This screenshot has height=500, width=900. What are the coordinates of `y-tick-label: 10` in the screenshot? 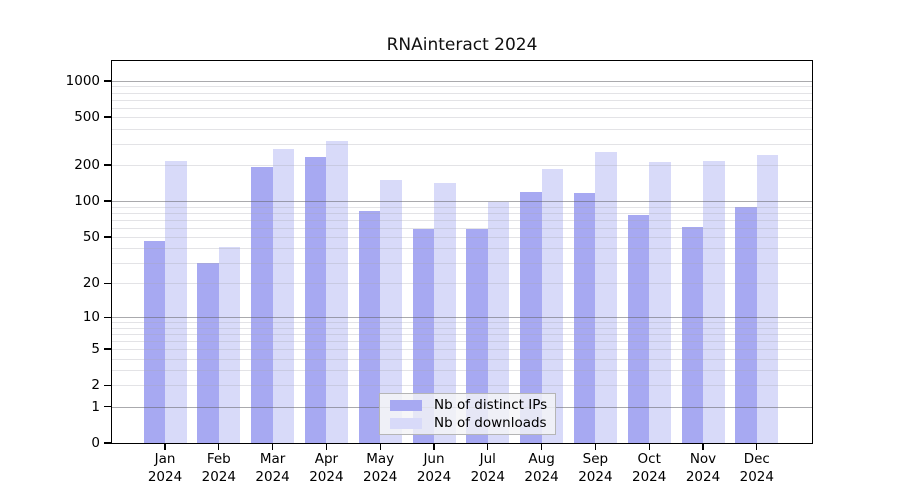 It's located at (91, 317).